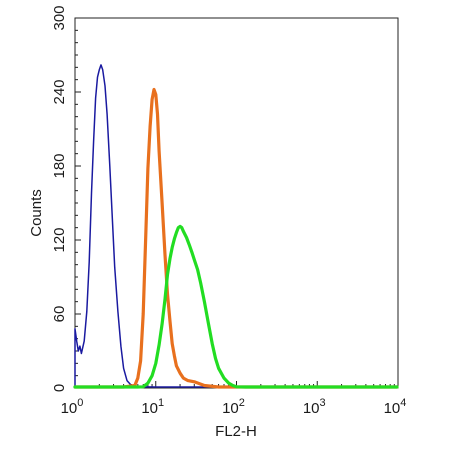 The height and width of the screenshot is (457, 458). Describe the element at coordinates (72, 407) in the screenshot. I see `x-tick-label: 10⁰` at that location.